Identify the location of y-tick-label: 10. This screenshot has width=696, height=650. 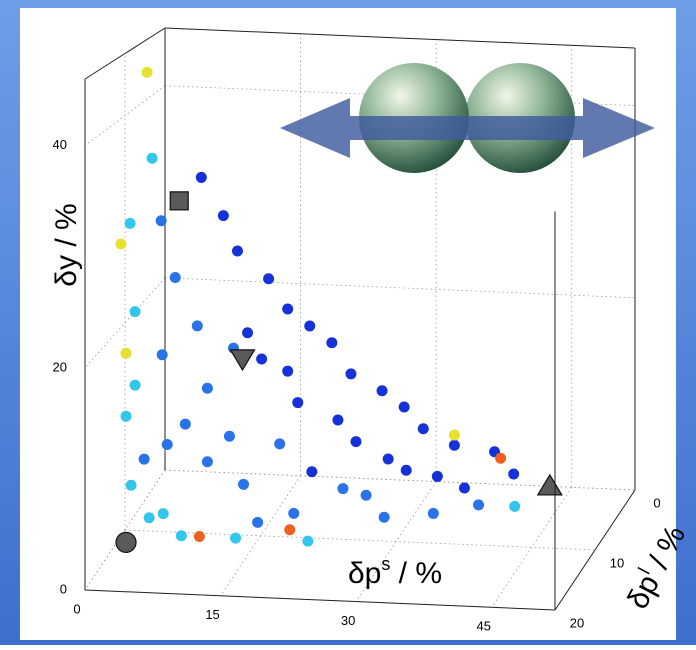
(617, 562).